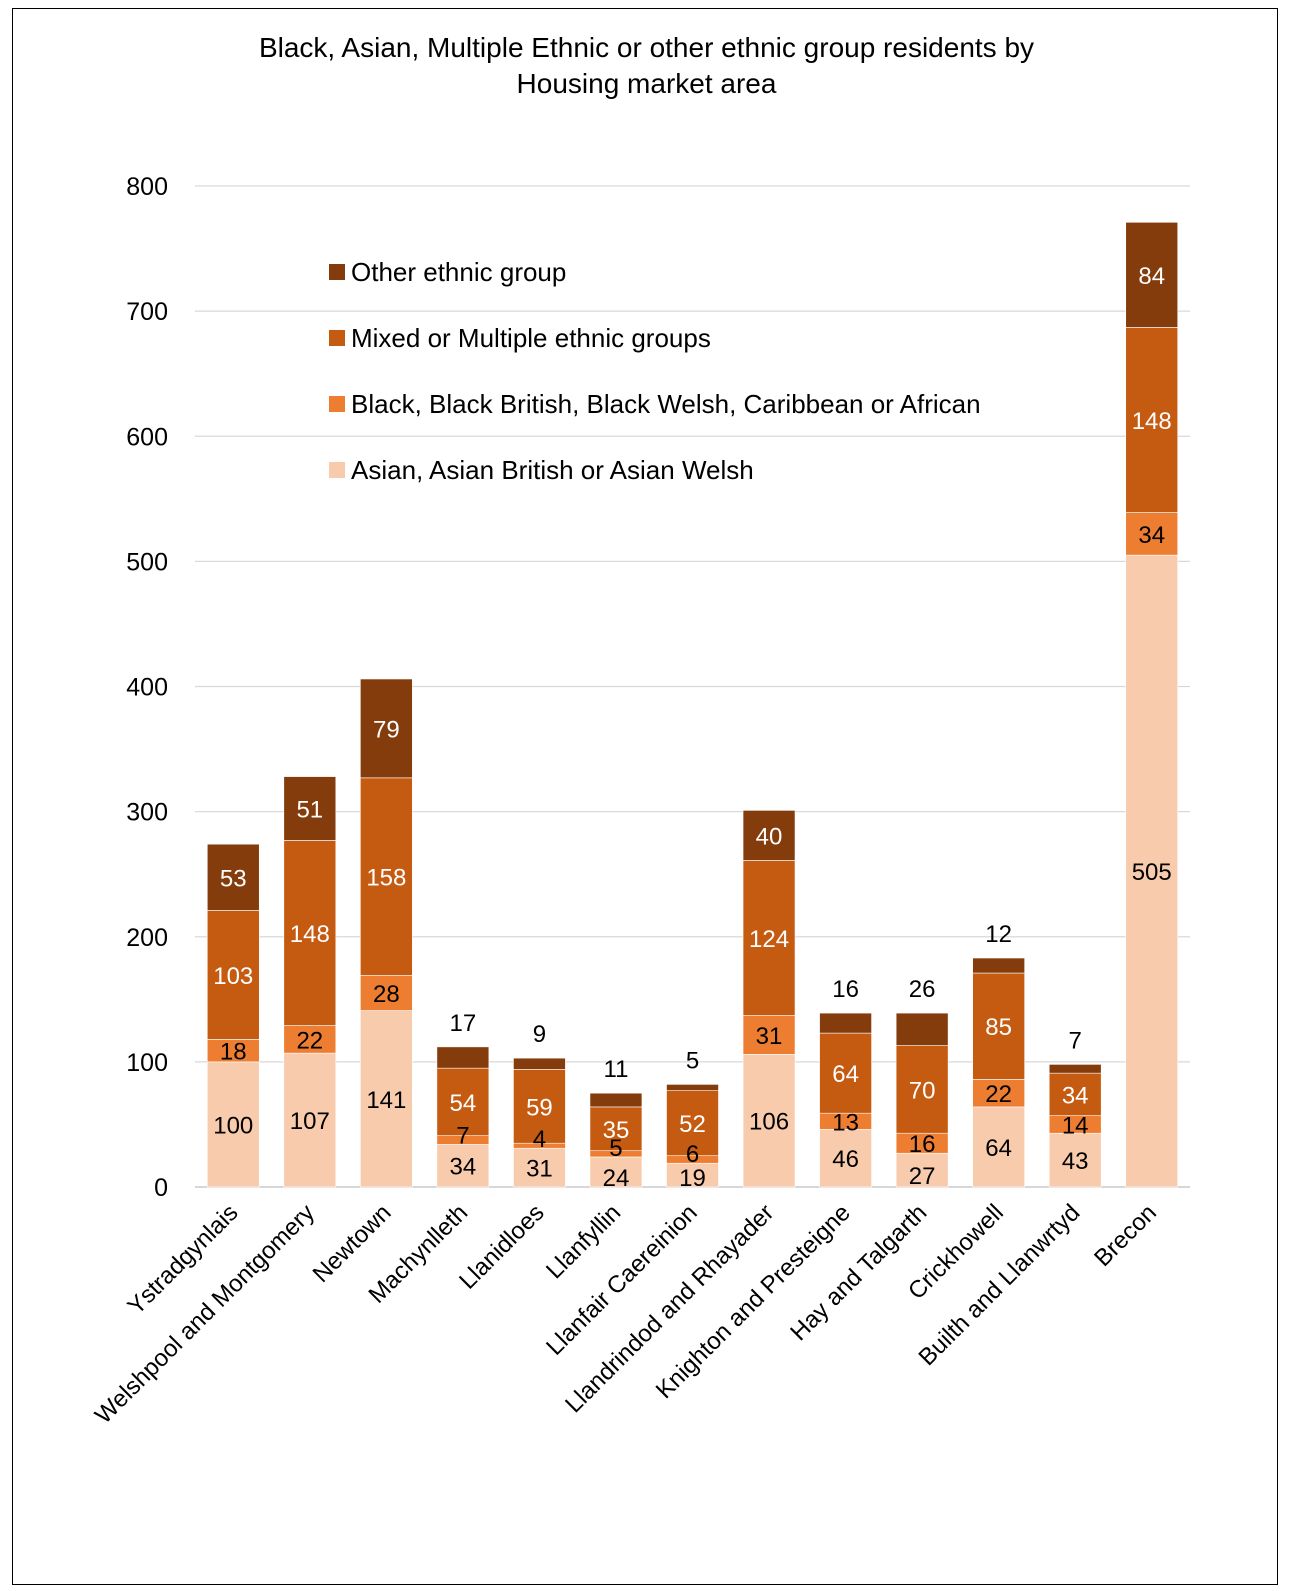 Image resolution: width=1293 pixels, height=1591 pixels. I want to click on data-label: 84, so click(1151, 276).